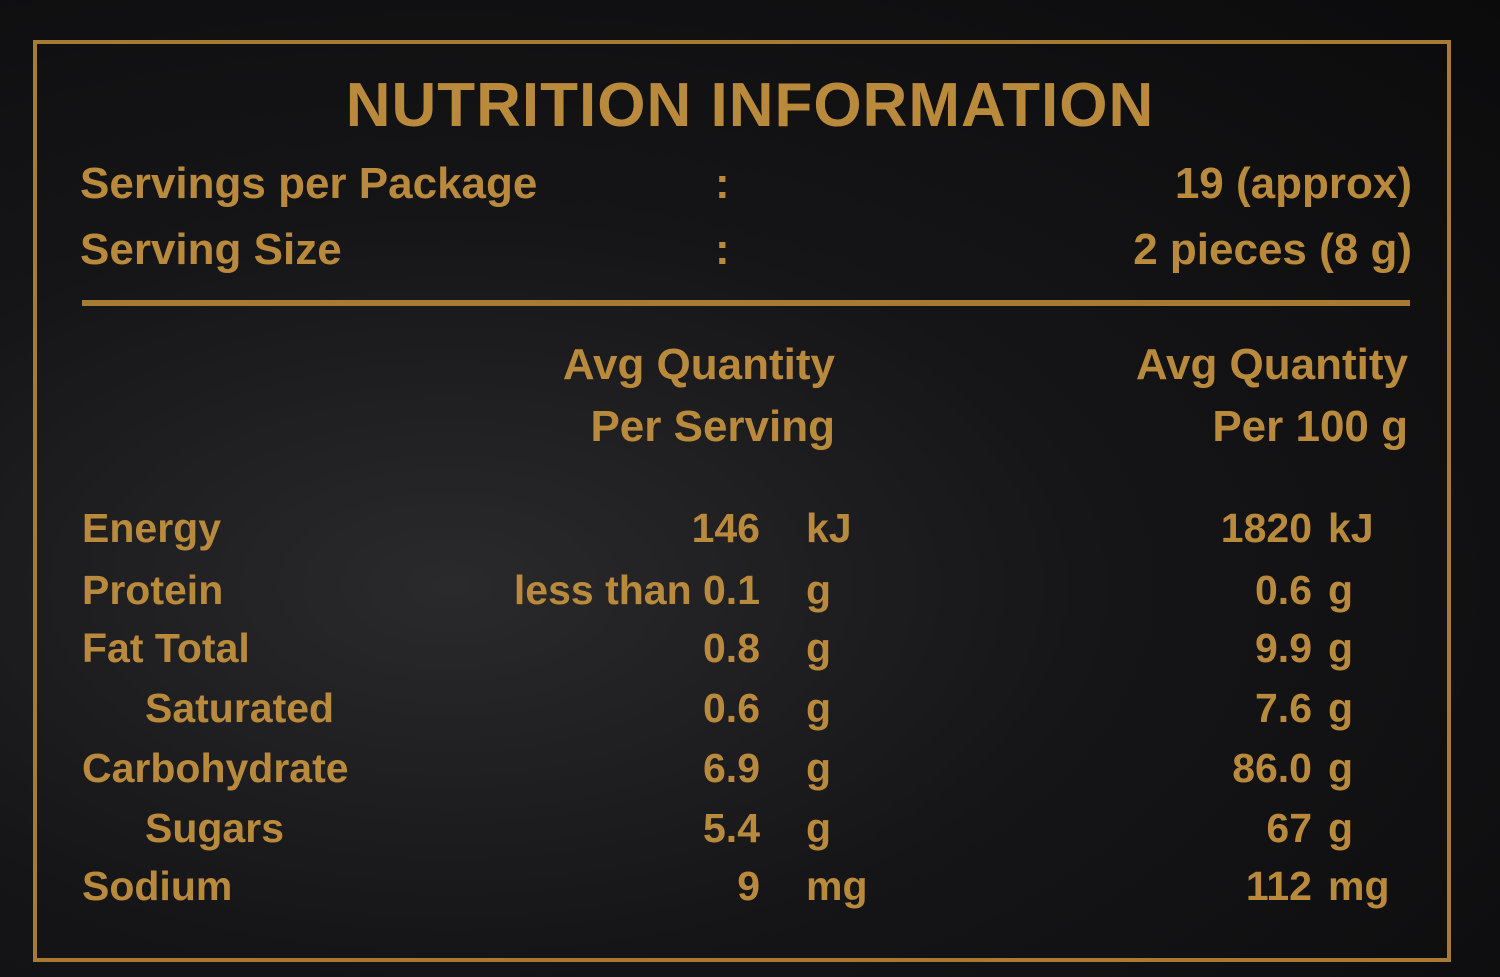 The height and width of the screenshot is (977, 1500). What do you see at coordinates (1293, 183) in the screenshot?
I see `serving-value: 19 (approx)` at bounding box center [1293, 183].